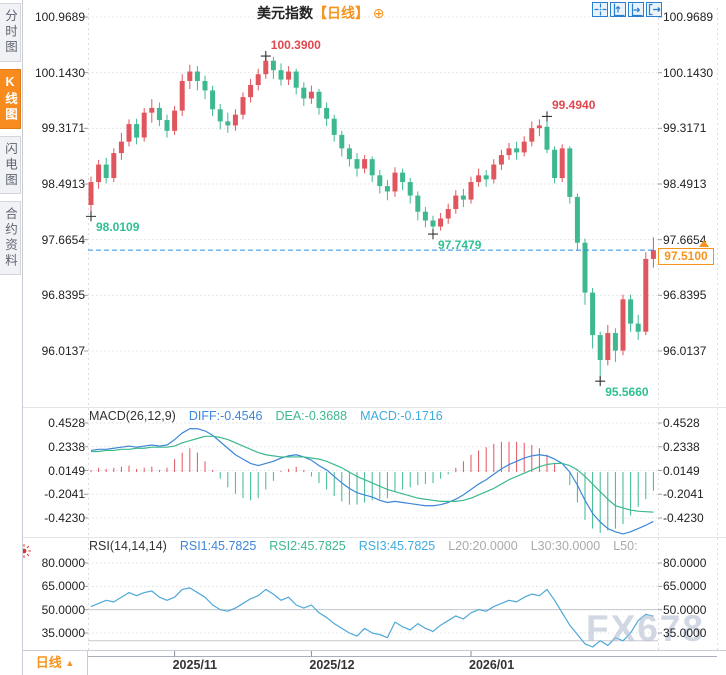 The height and width of the screenshot is (675, 726). I want to click on y-axis-fit-icon, so click(618, 9).